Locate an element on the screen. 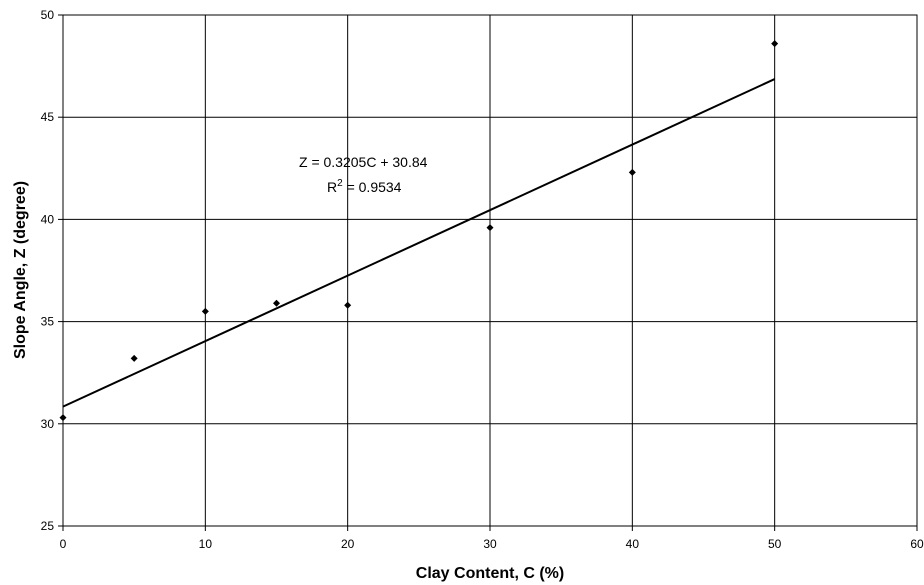  y-tick-label: 35 is located at coordinates (48, 322).